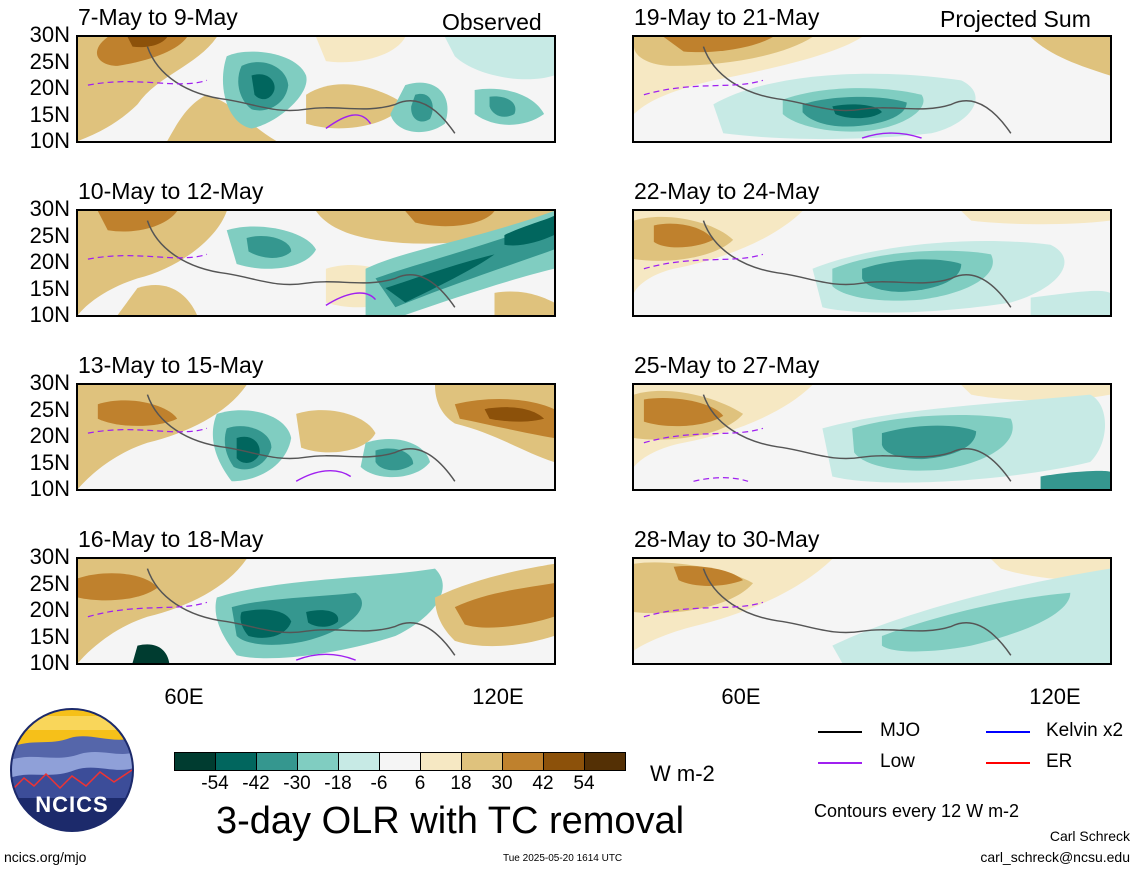 The image size is (1135, 872). I want to click on colorbar-tick-label: -6, so click(379, 783).